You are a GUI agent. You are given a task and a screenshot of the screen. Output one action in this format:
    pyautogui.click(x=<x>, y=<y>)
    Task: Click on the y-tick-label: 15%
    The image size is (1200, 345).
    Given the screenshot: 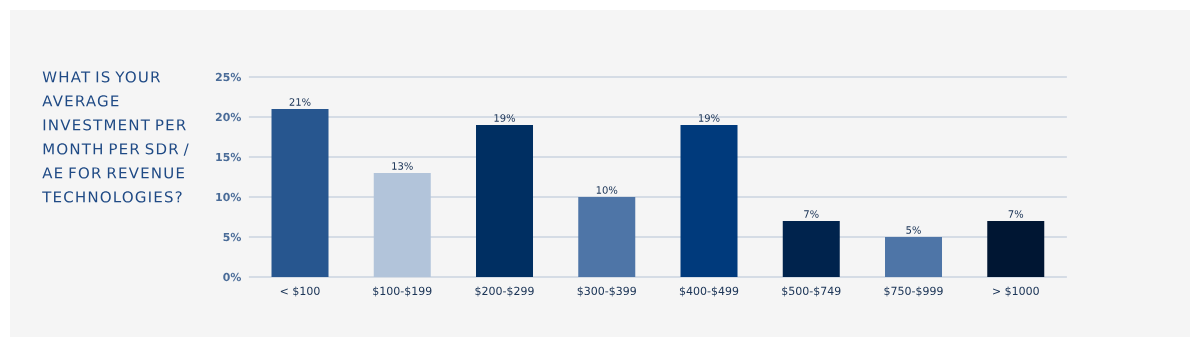 What is the action you would take?
    pyautogui.click(x=229, y=157)
    